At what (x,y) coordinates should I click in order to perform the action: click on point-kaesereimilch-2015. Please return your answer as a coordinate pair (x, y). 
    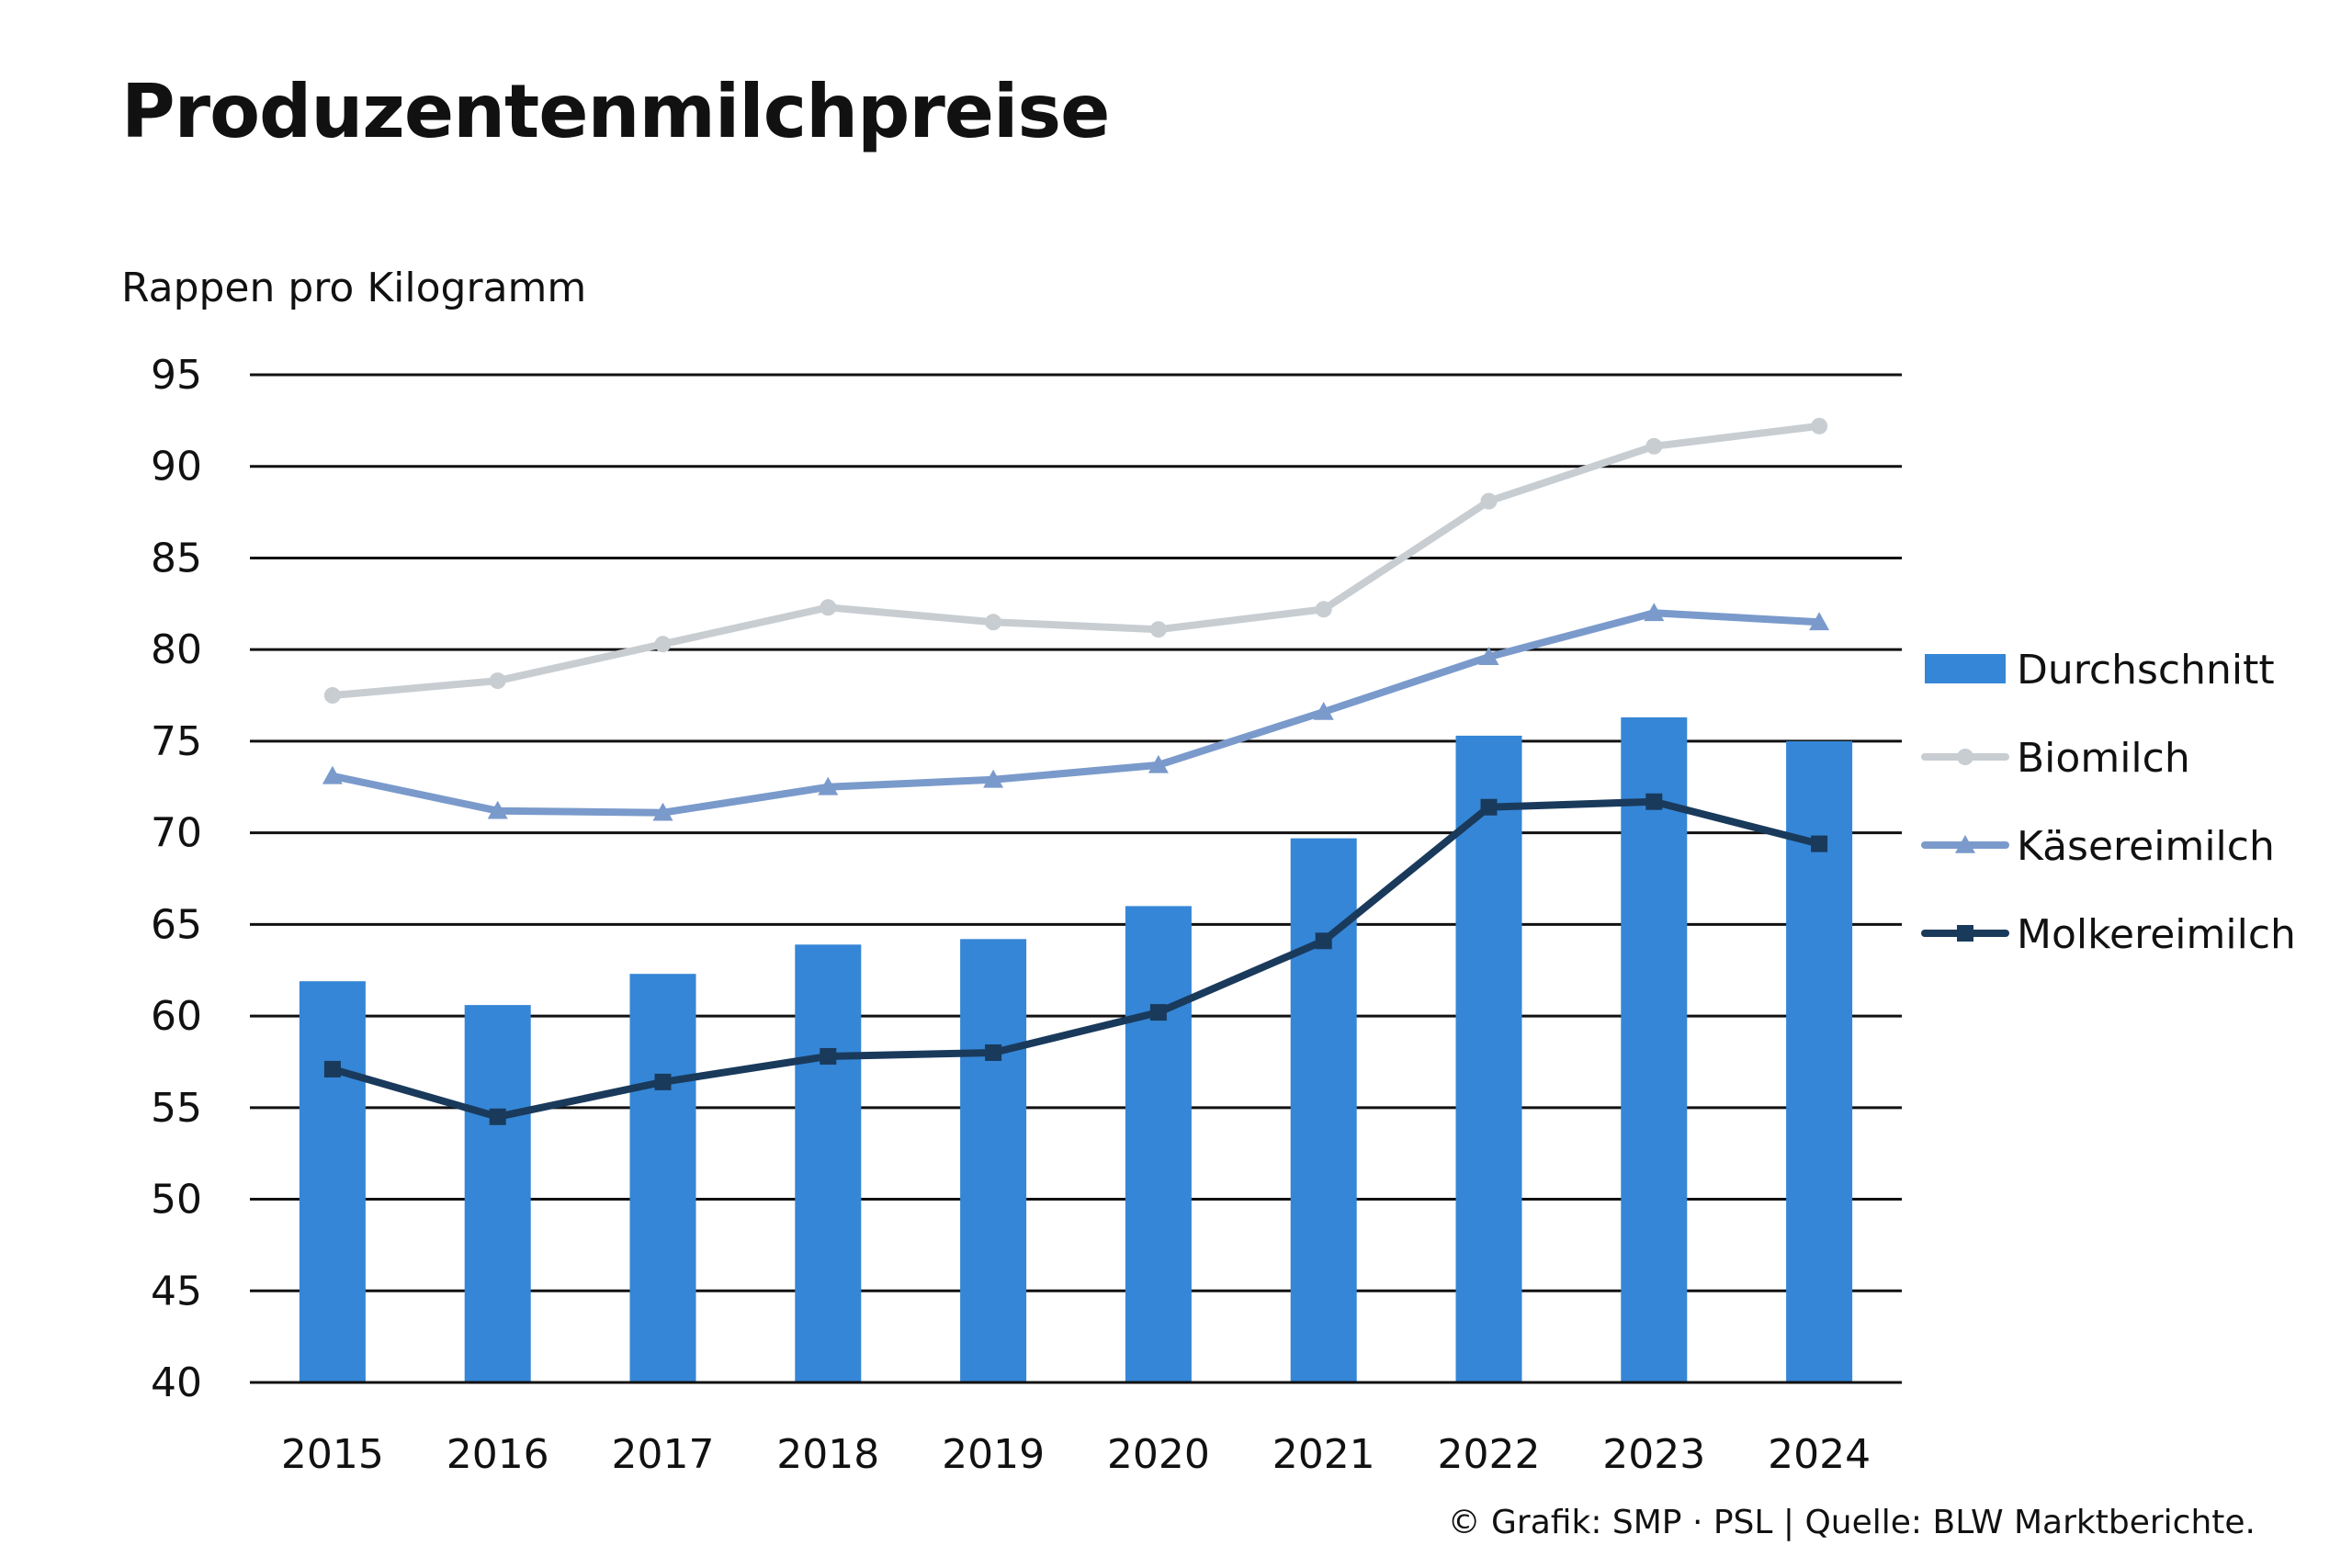
    Looking at the image, I should click on (332, 775).